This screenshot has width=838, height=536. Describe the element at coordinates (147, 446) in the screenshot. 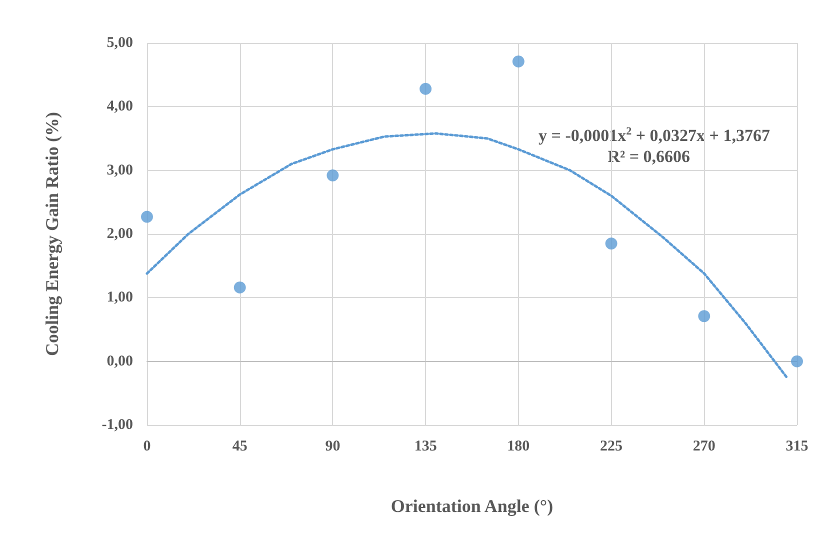

I see `x-tick-label: 0` at that location.